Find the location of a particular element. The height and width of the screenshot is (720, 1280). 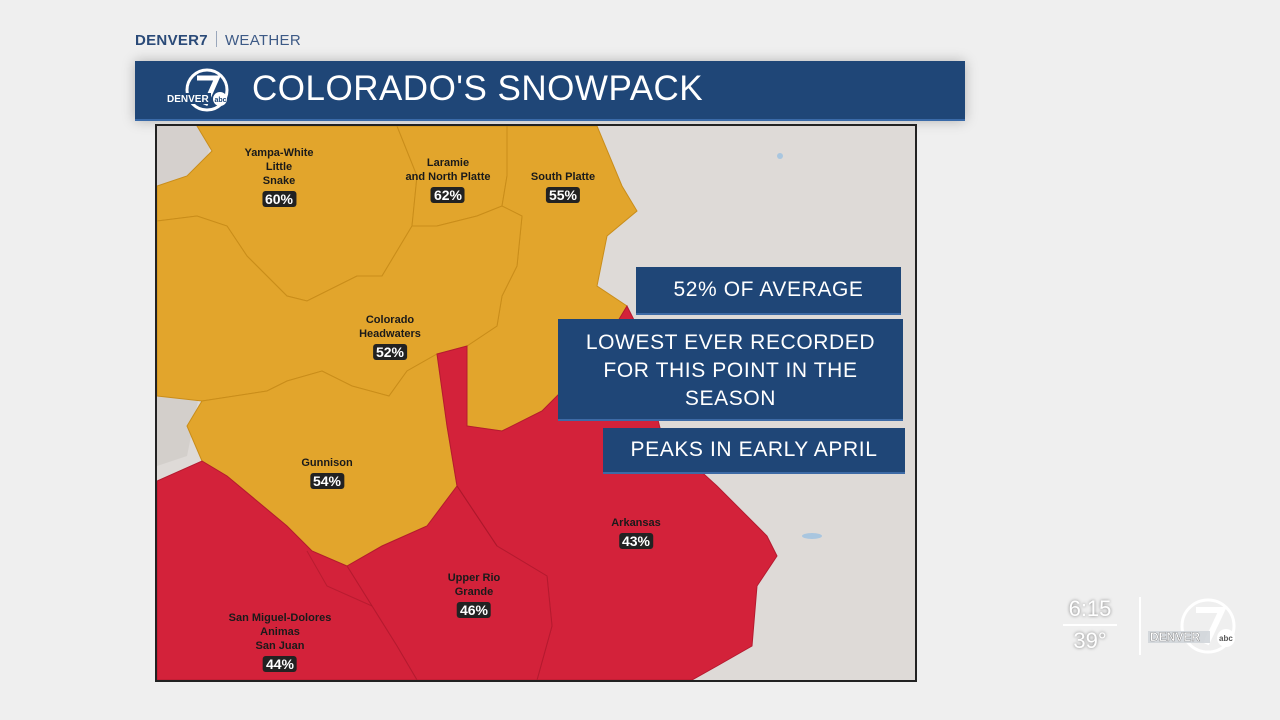

basin-label-laramie: Laramie and North Platte 62% is located at coordinates (448, 180).